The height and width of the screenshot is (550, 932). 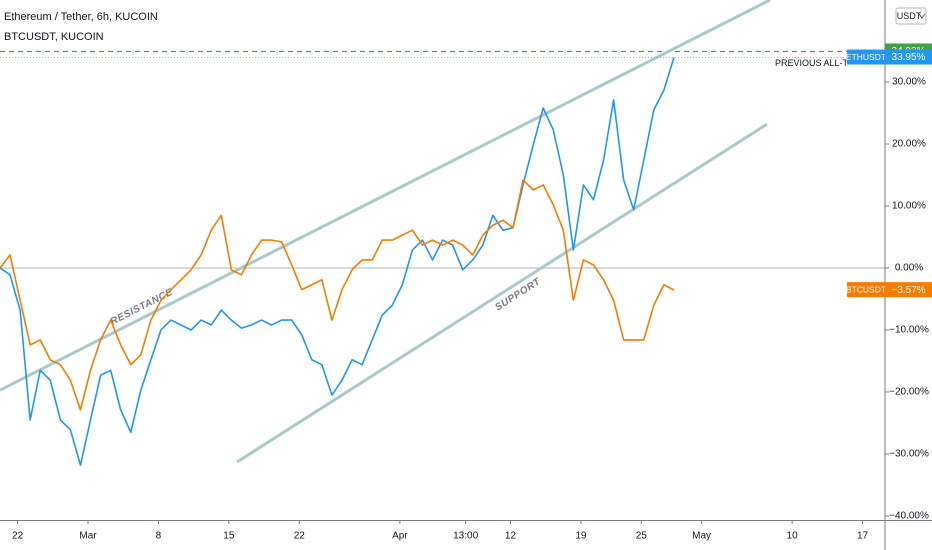 What do you see at coordinates (88, 536) in the screenshot?
I see `x-tick-label: Mar` at bounding box center [88, 536].